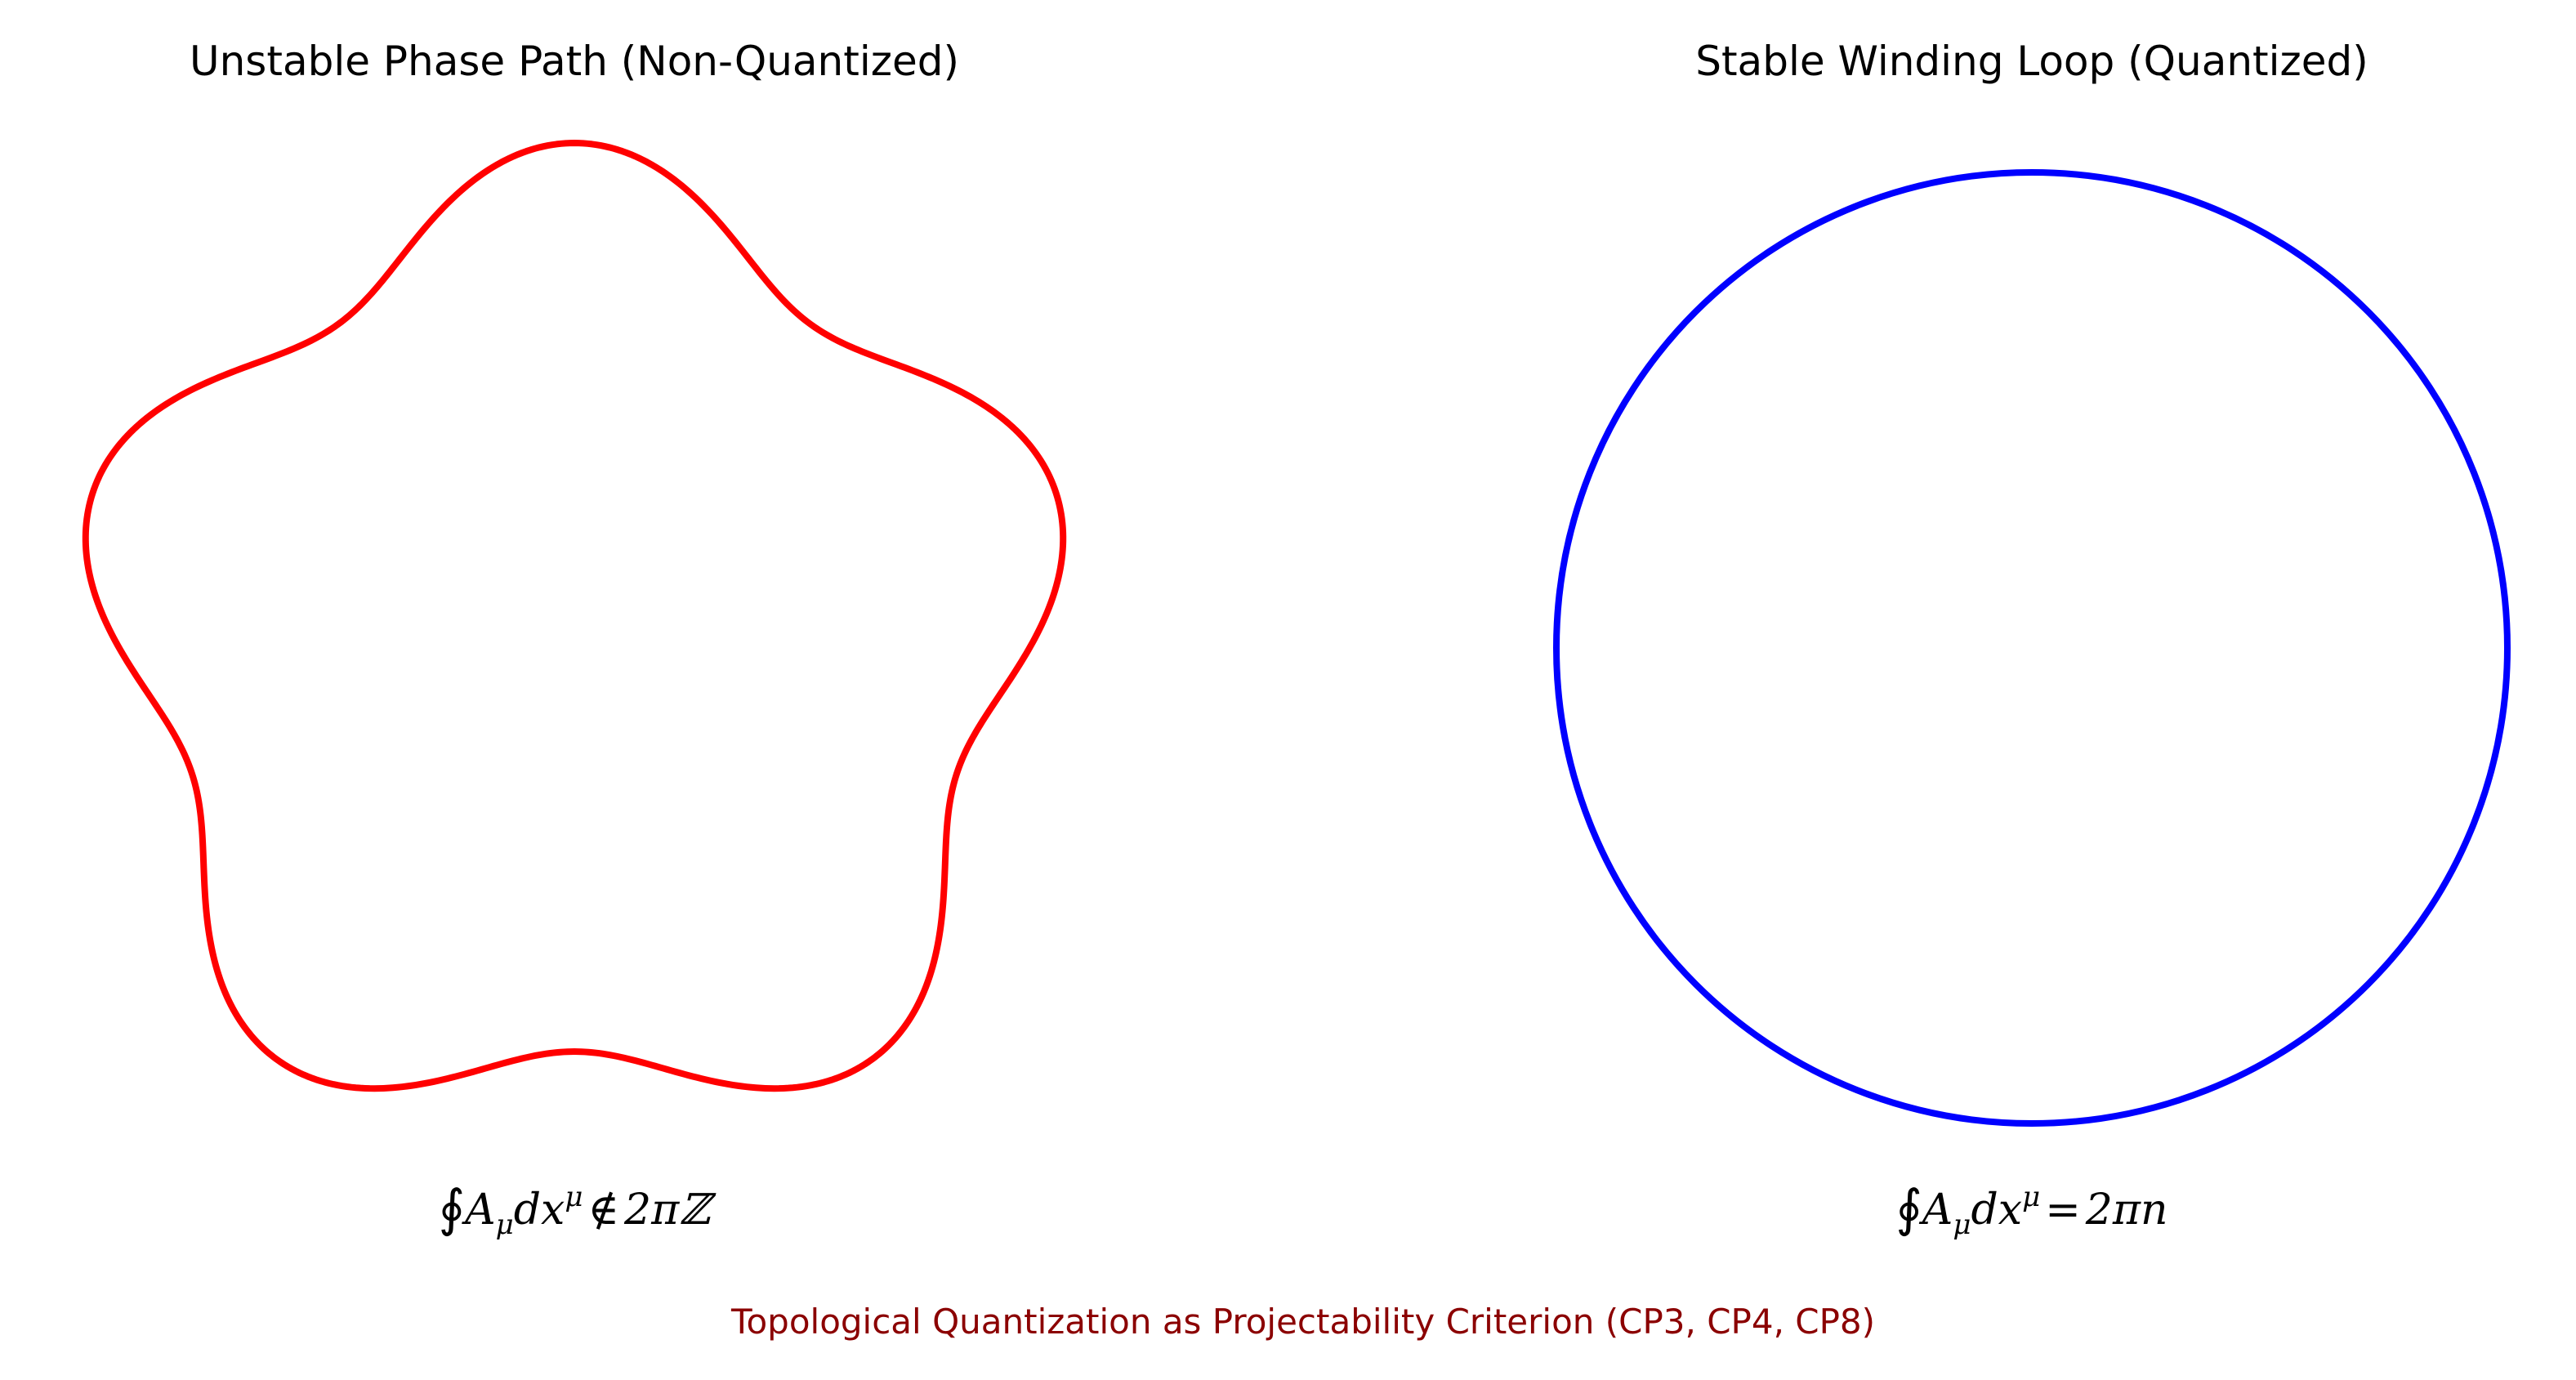 The image size is (2576, 1380). I want to click on right-panel-title: Stable Winding Loop (Quantized), so click(2032, 61).